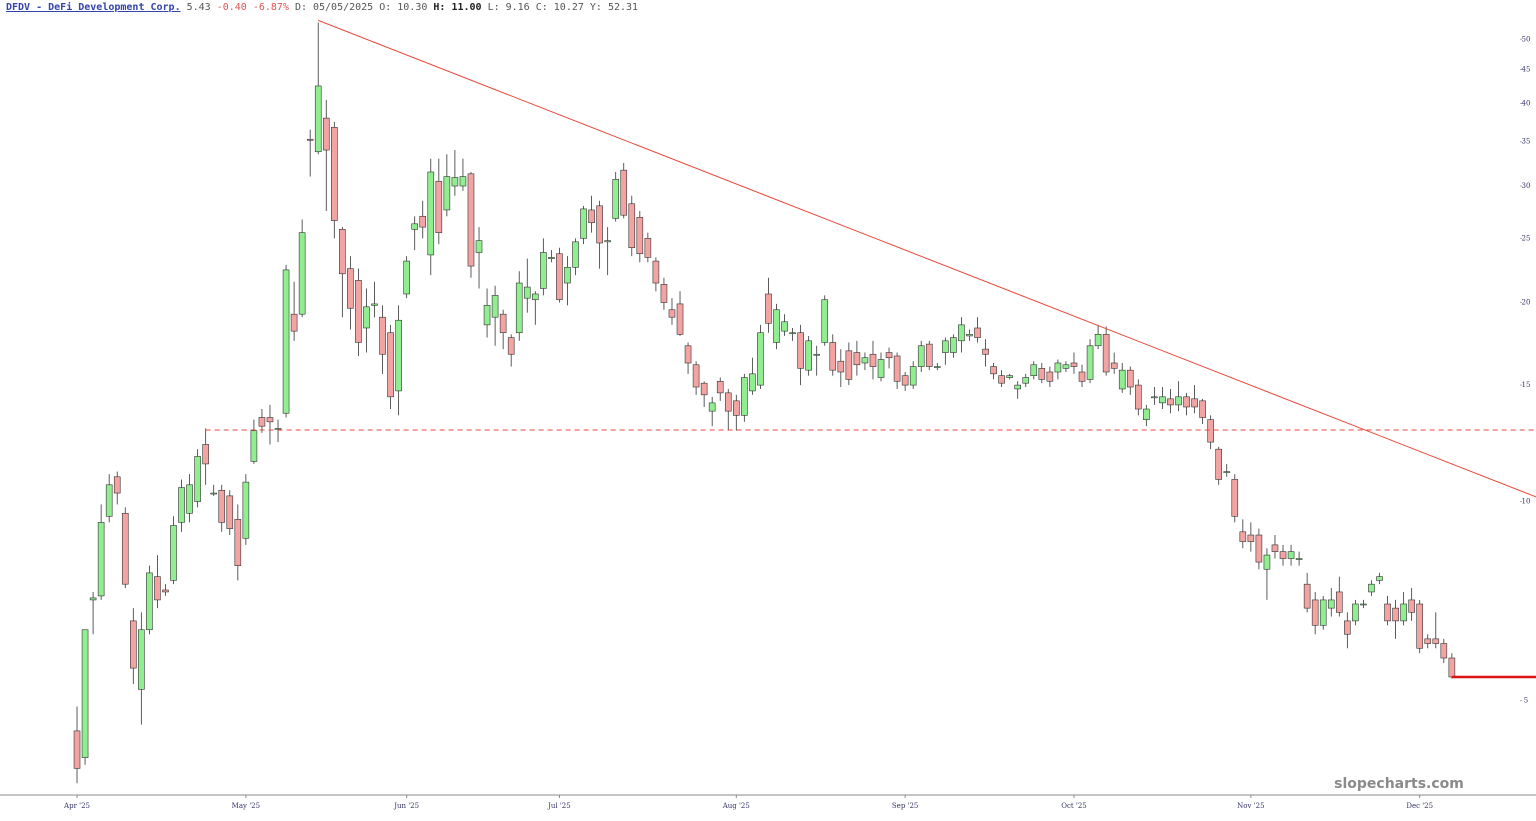 The height and width of the screenshot is (821, 1536). I want to click on x-tick-label: Nov '25, so click(1250, 806).